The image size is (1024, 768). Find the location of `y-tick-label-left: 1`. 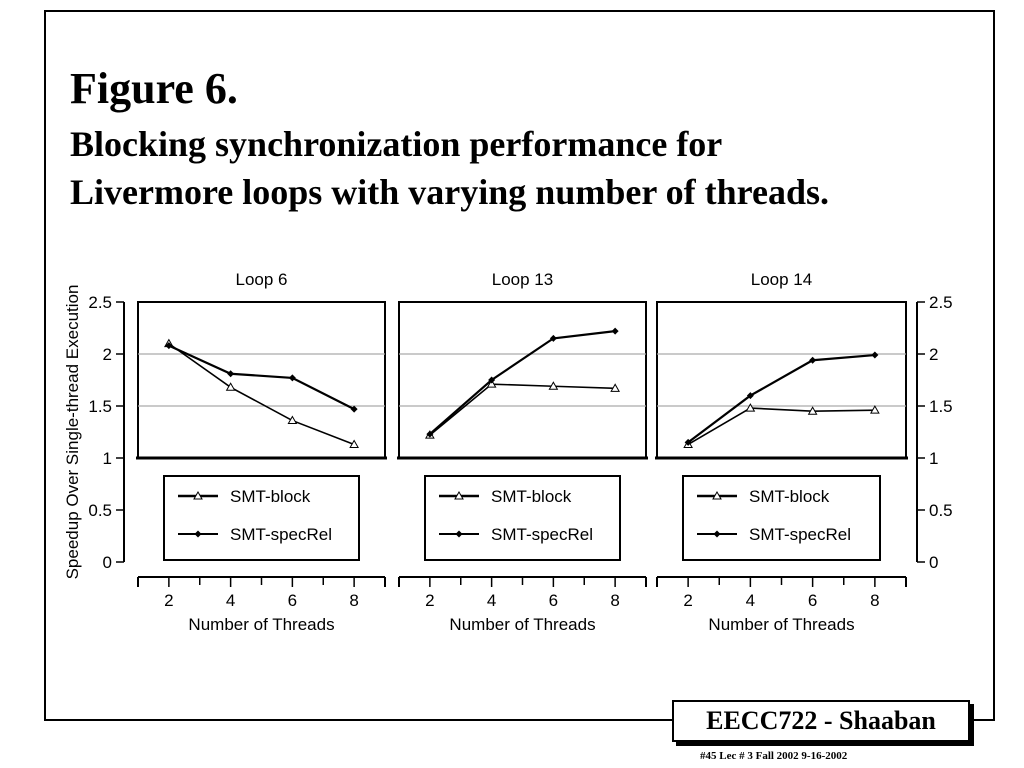

y-tick-label-left: 1 is located at coordinates (107, 458).